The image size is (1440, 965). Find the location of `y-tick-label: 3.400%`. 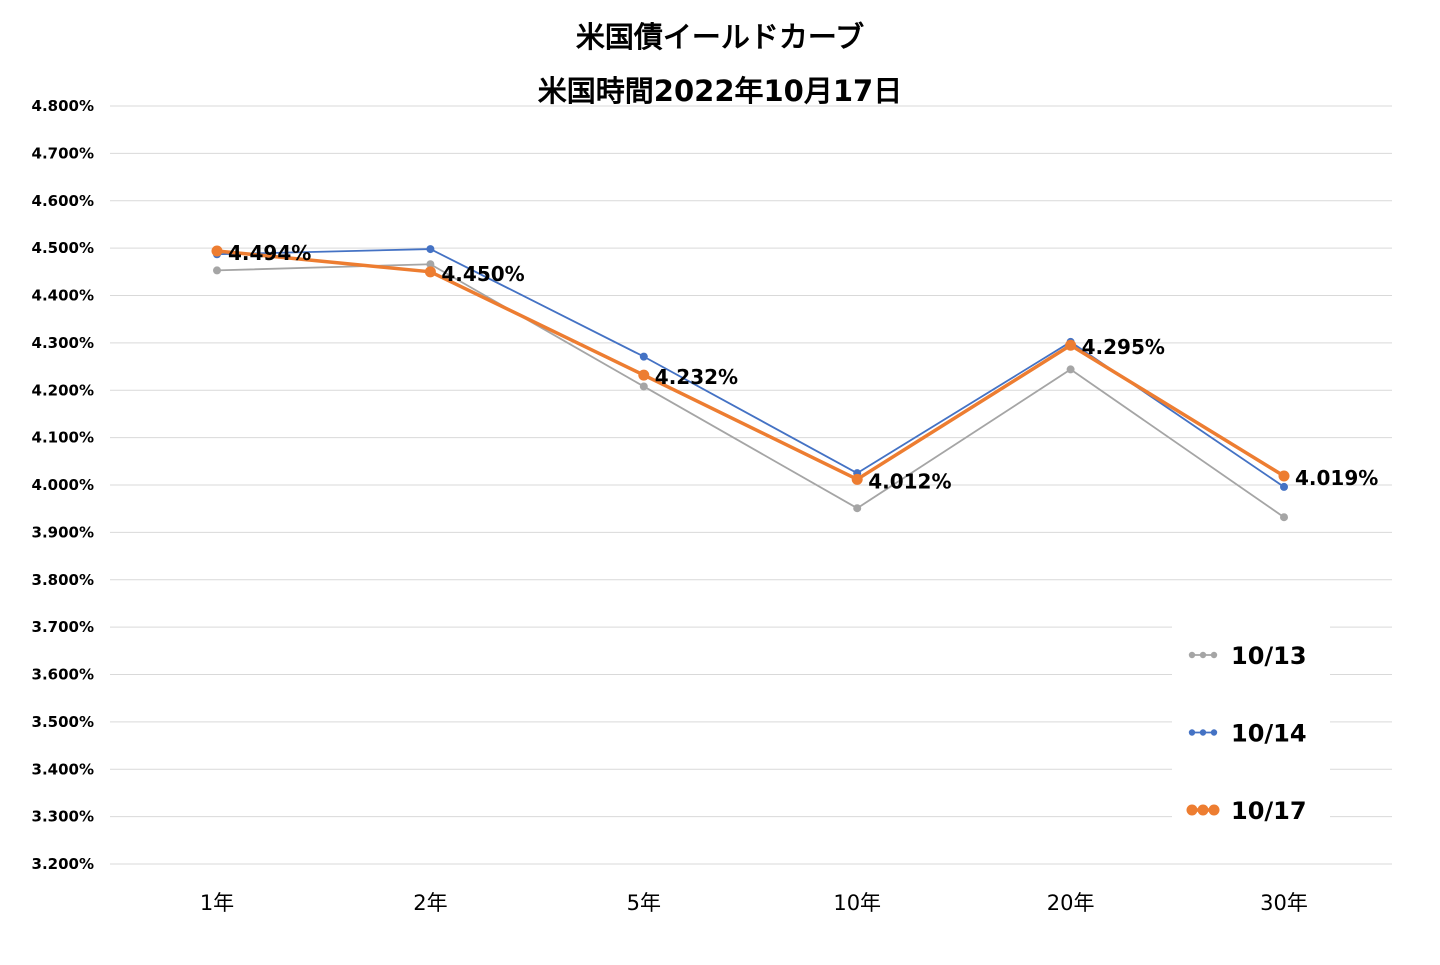

y-tick-label: 3.400% is located at coordinates (63, 769).